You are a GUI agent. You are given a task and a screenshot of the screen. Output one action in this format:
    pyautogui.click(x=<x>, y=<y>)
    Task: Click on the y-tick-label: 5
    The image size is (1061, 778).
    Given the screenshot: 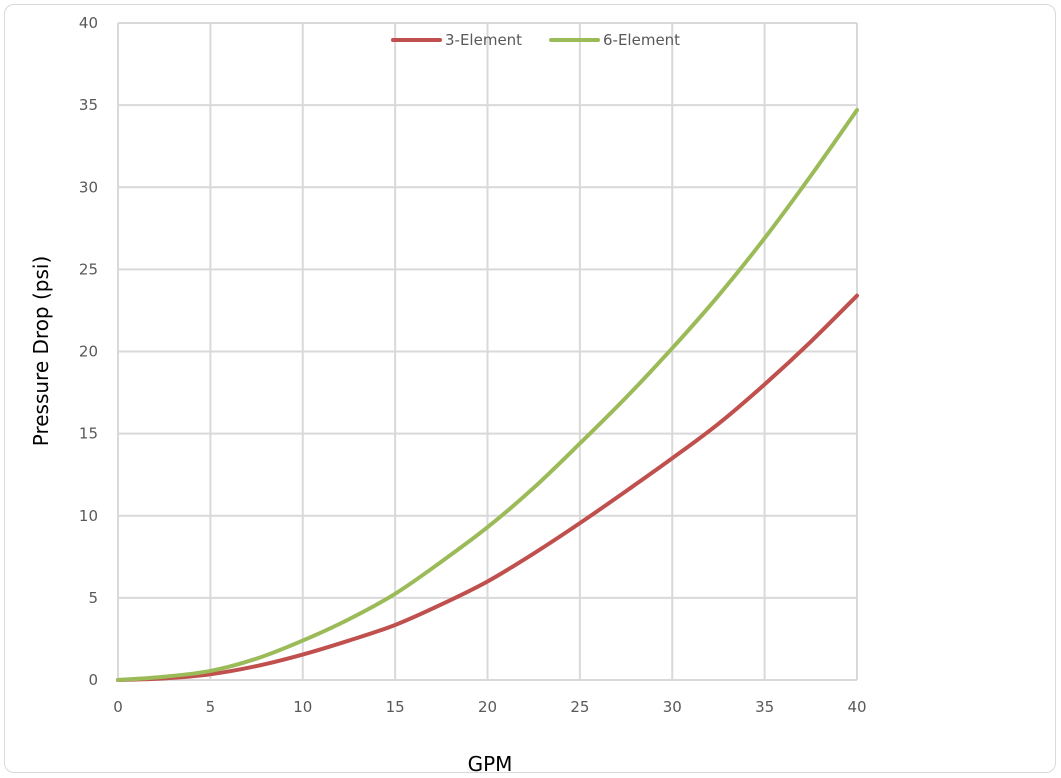 What is the action you would take?
    pyautogui.click(x=93, y=598)
    